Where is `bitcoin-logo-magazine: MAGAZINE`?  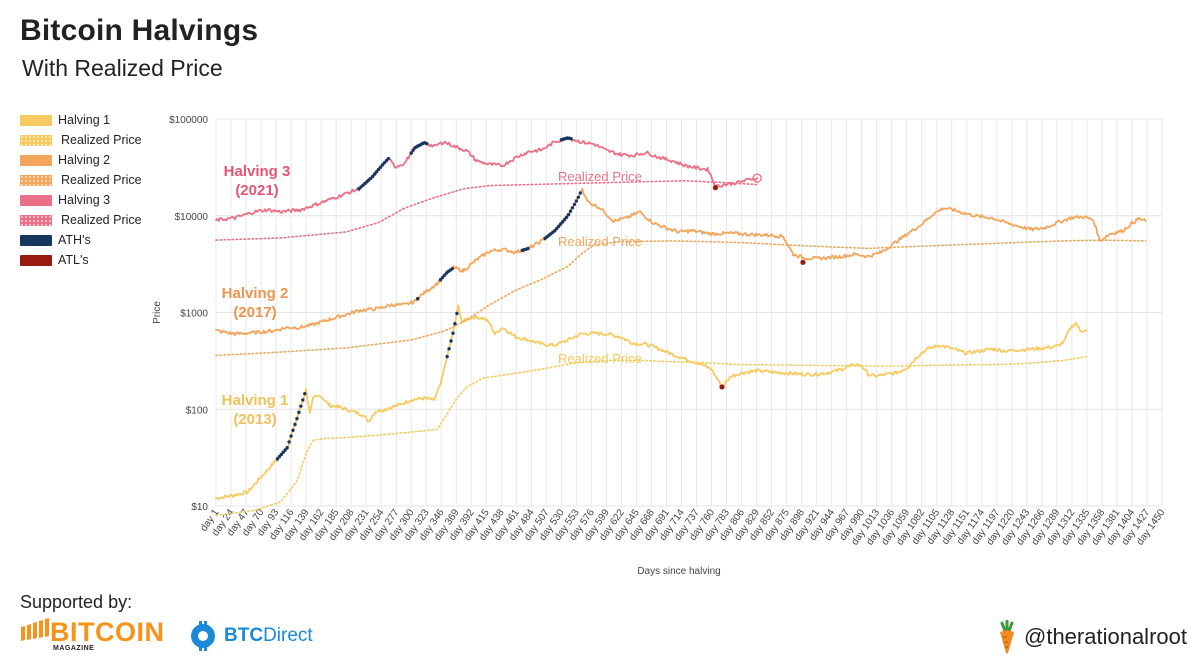 bitcoin-logo-magazine: MAGAZINE is located at coordinates (74, 648).